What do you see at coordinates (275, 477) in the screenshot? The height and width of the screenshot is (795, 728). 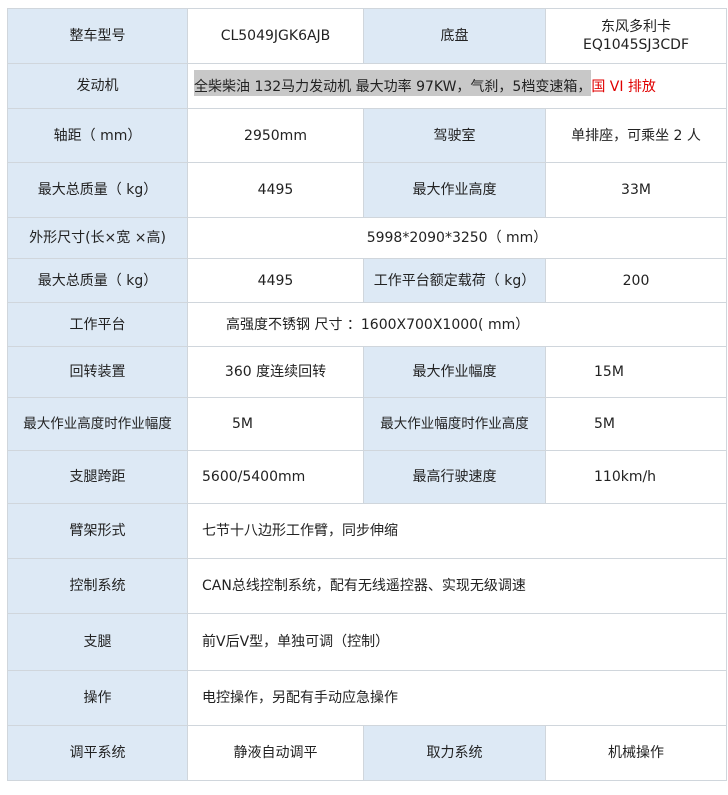 I see `row-value: 5600/5400mm` at bounding box center [275, 477].